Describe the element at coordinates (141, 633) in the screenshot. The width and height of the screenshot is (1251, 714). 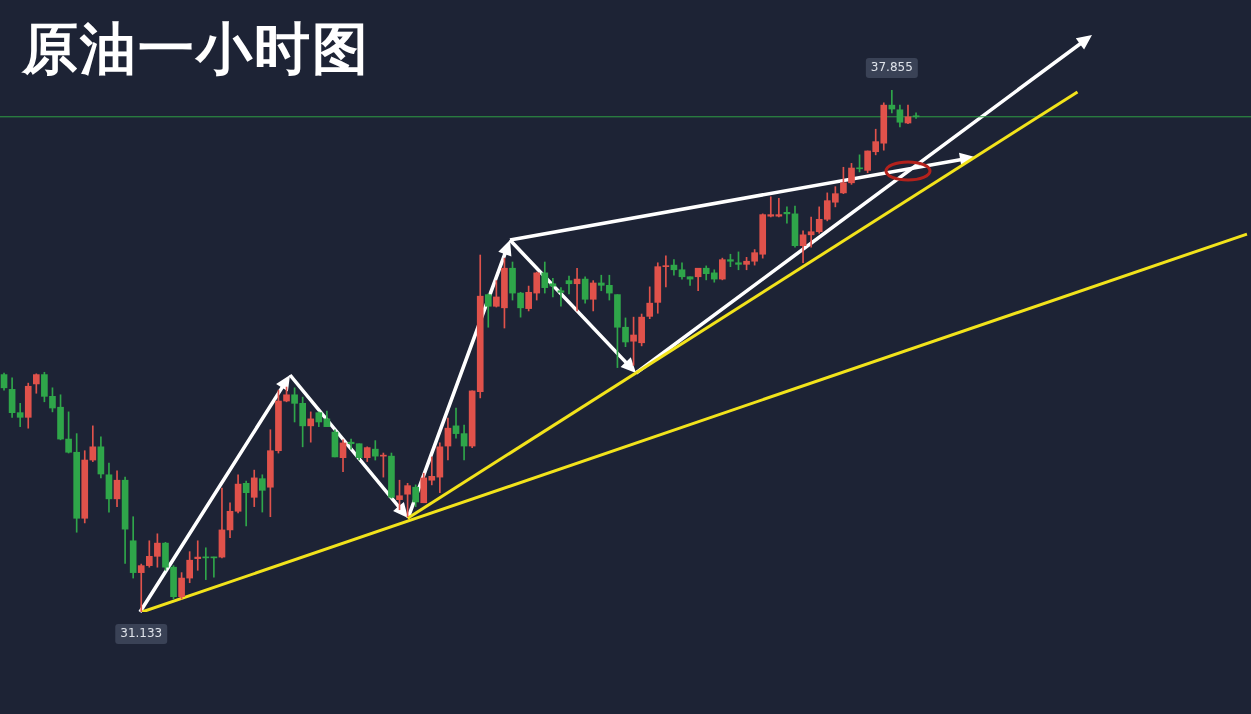
I see `annotation: 31.133` at that location.